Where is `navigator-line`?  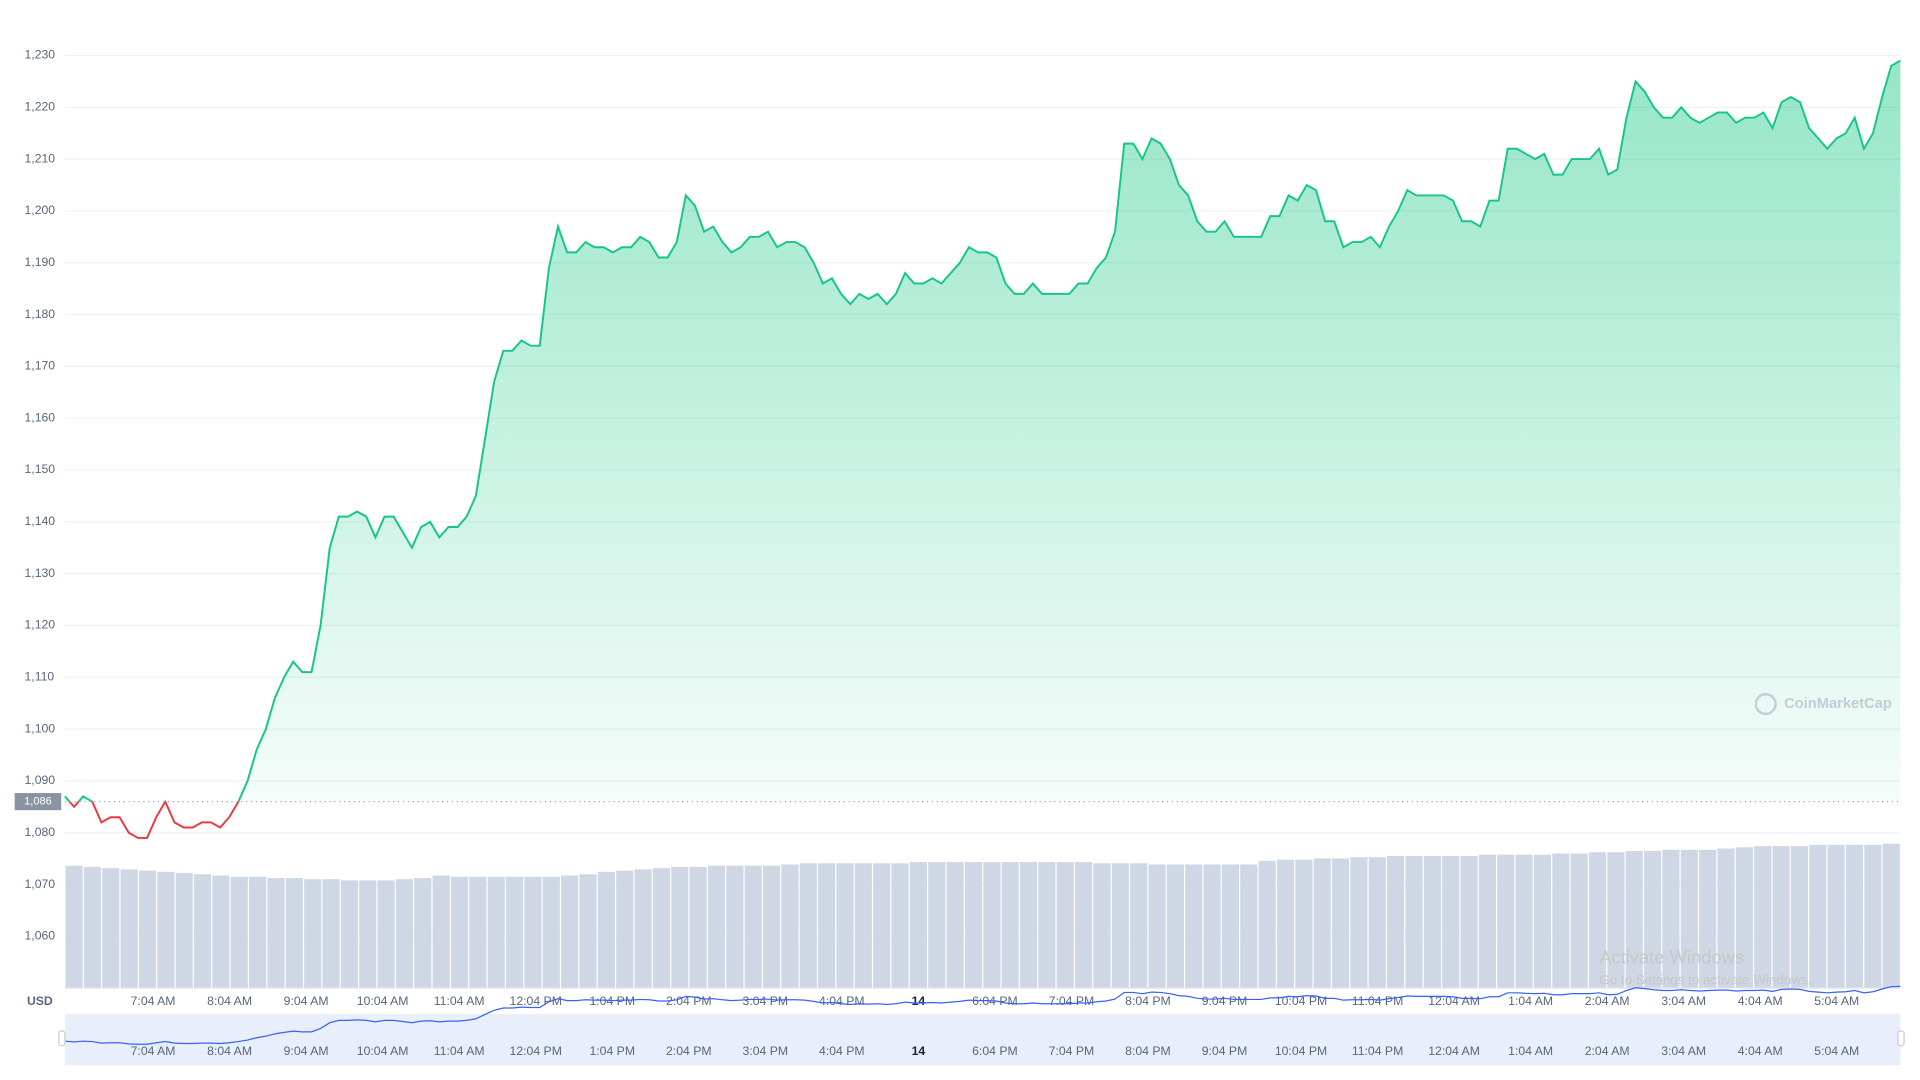 navigator-line is located at coordinates (982, 1015).